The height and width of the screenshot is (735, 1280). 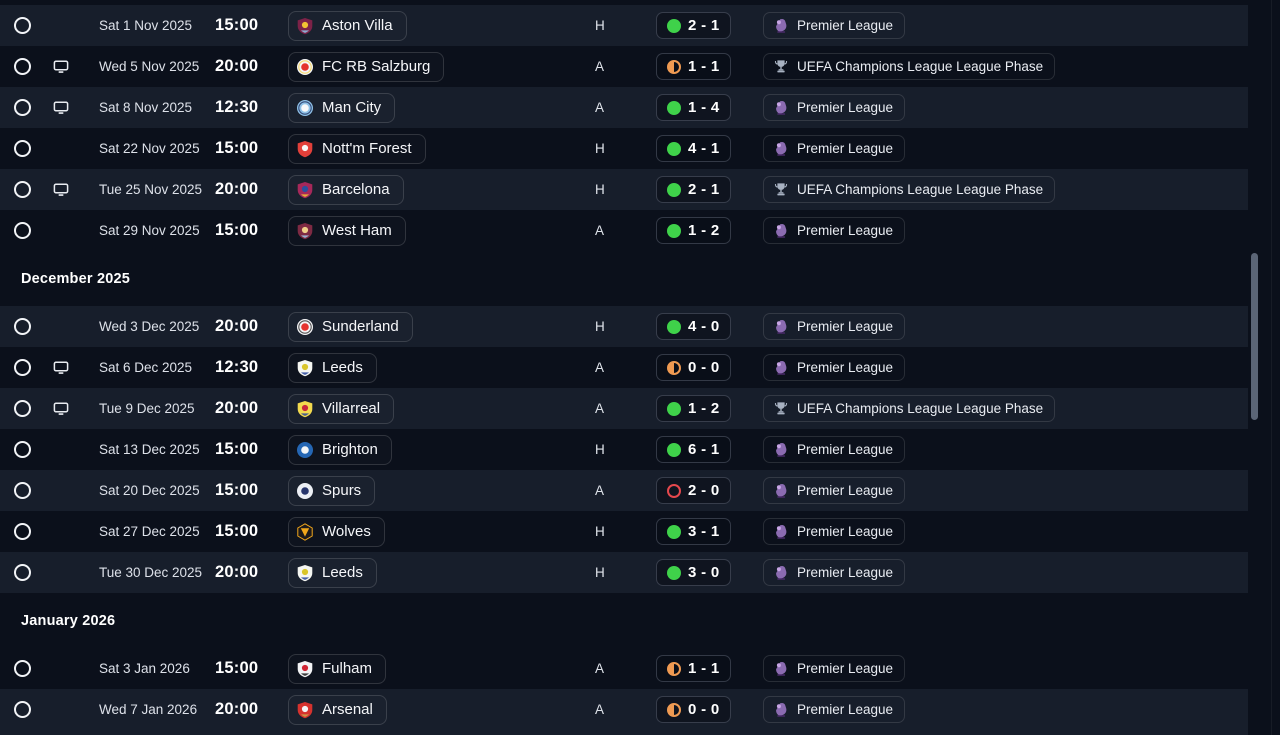 I want to click on competition-cell: UEFA Champions League League Phase, so click(x=1005, y=66).